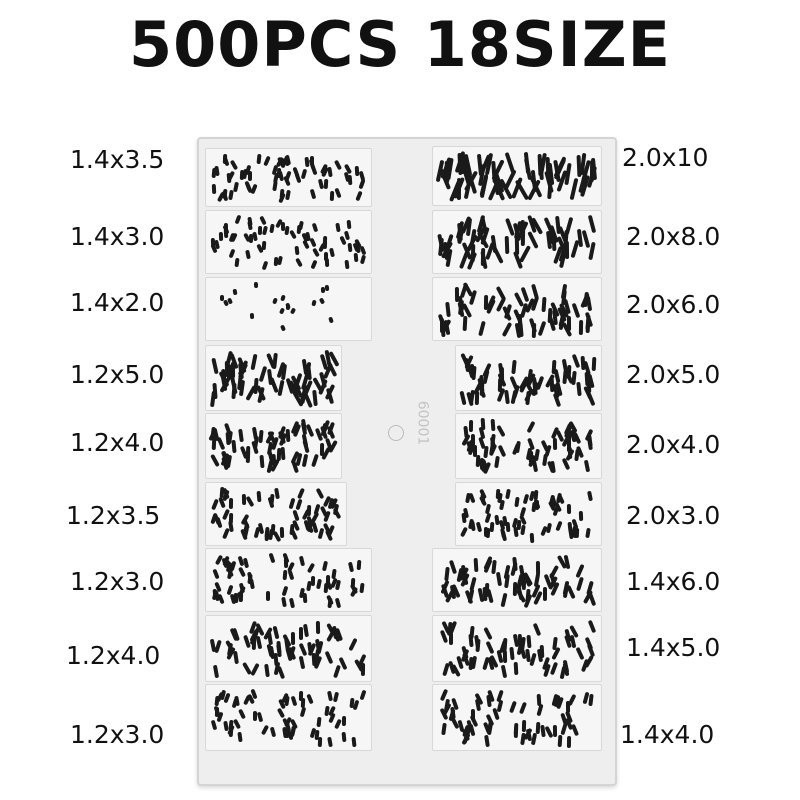 This screenshot has width=800, height=800. Describe the element at coordinates (113, 515) in the screenshot. I see `left-size-label: 1.2x3.5` at that location.